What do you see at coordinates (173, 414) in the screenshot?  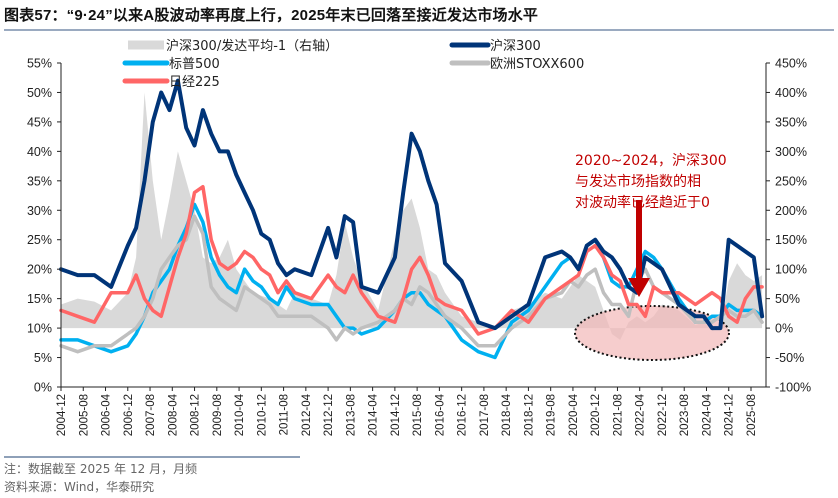 I see `x-tick-label: 2008-04` at bounding box center [173, 414].